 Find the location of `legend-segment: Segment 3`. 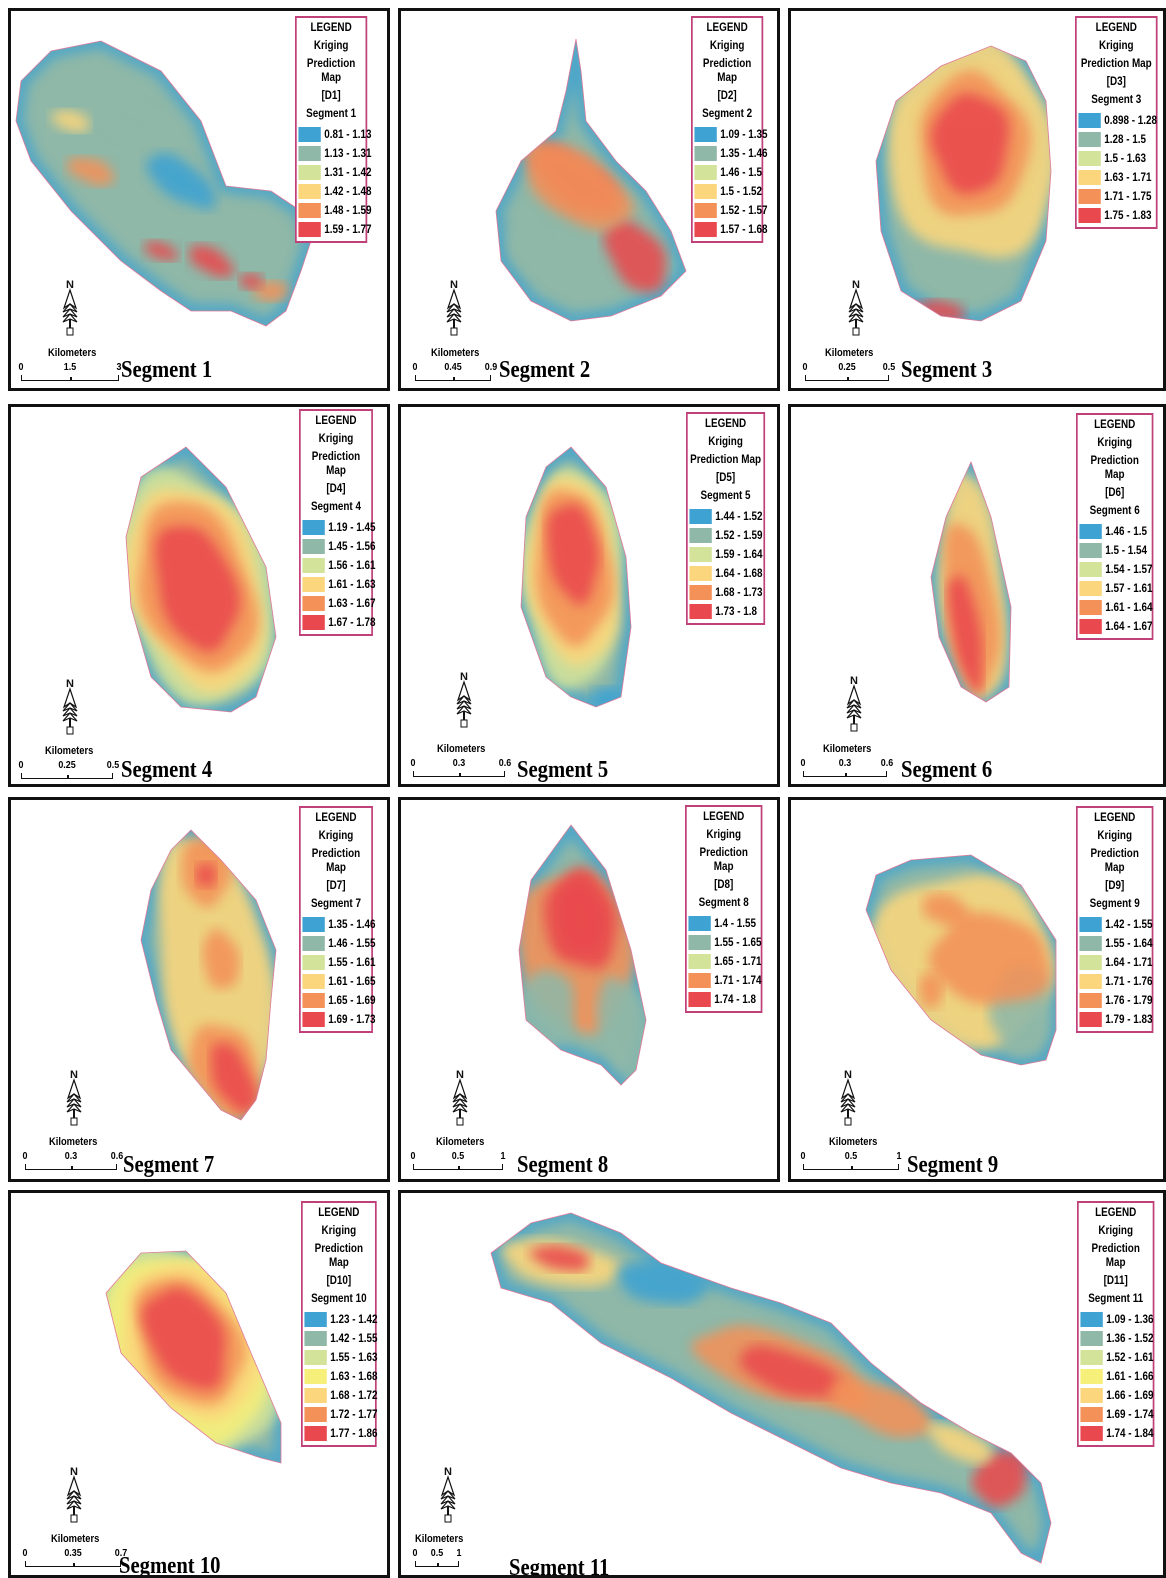

legend-segment: Segment 3 is located at coordinates (1116, 100).